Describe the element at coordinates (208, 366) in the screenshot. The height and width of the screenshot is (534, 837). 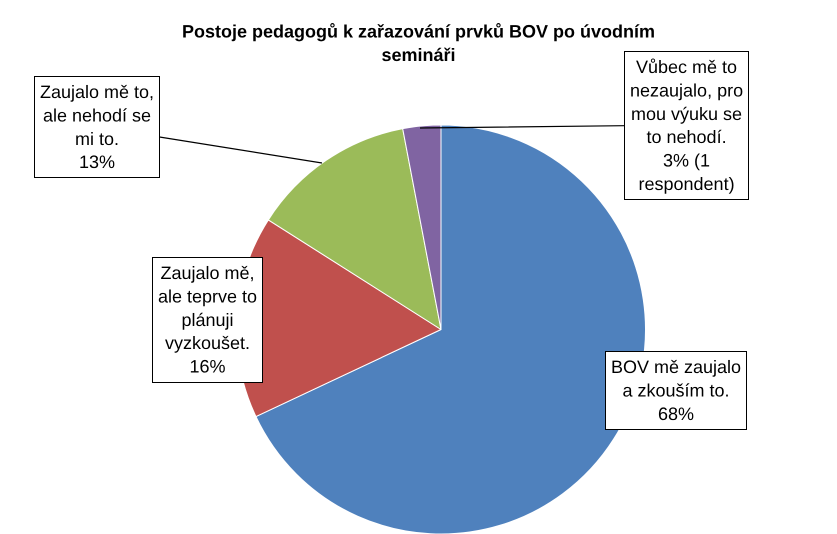
I see `data-label: 16%` at that location.